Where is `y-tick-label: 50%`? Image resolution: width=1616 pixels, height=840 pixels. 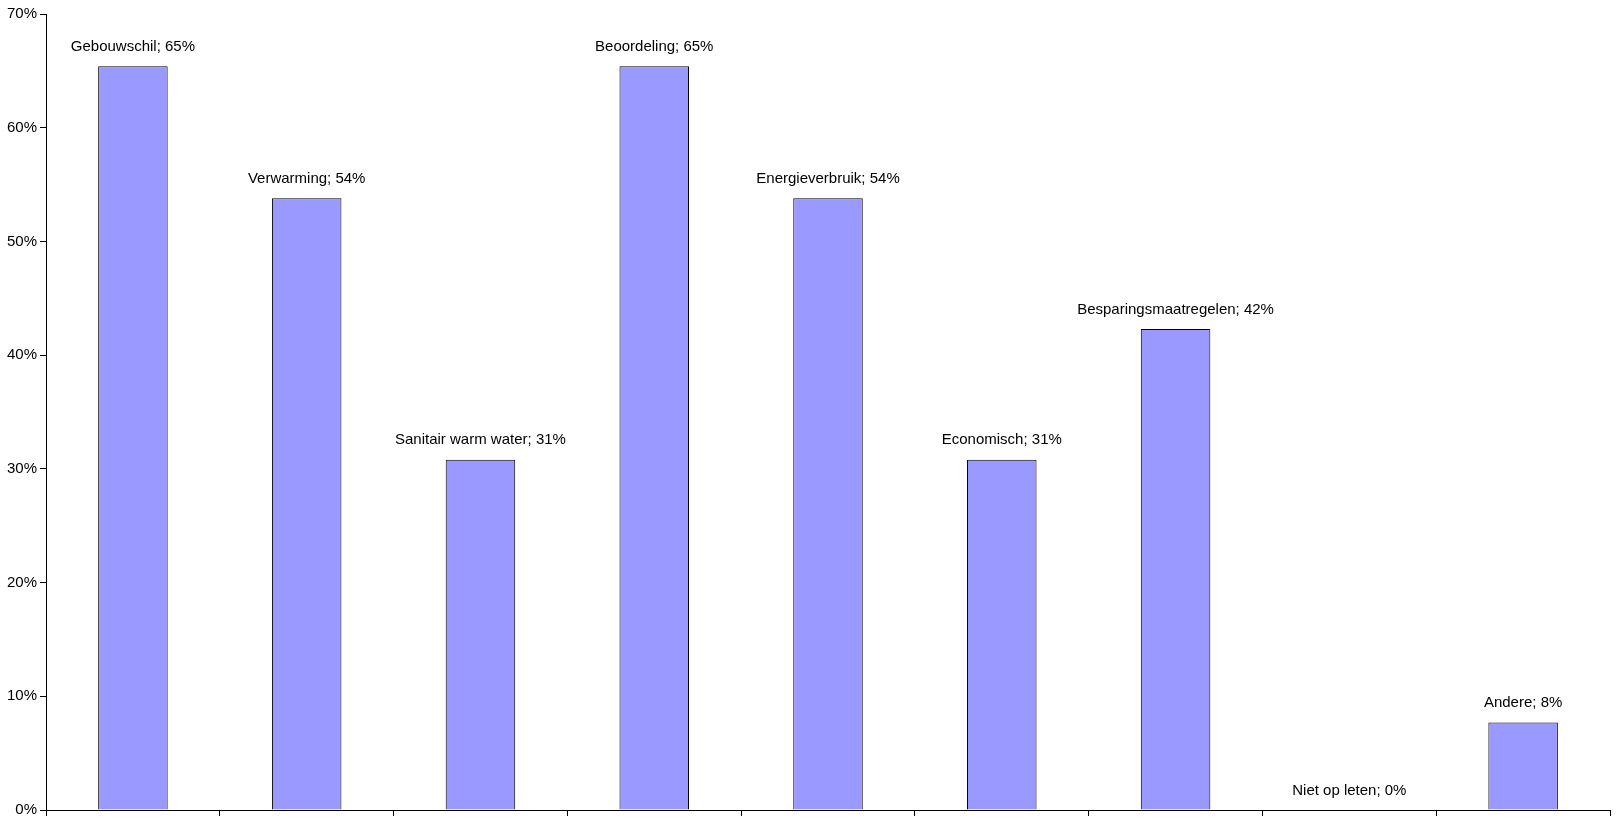
y-tick-label: 50% is located at coordinates (22, 240).